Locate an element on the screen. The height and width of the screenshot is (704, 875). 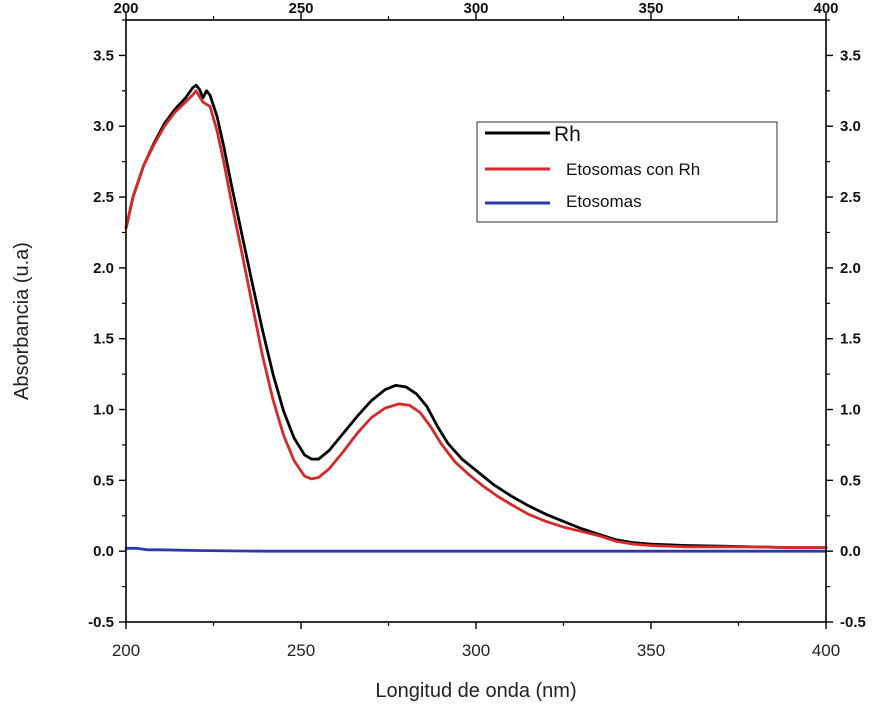
x-tick-label-bottom: 400 is located at coordinates (826, 650).